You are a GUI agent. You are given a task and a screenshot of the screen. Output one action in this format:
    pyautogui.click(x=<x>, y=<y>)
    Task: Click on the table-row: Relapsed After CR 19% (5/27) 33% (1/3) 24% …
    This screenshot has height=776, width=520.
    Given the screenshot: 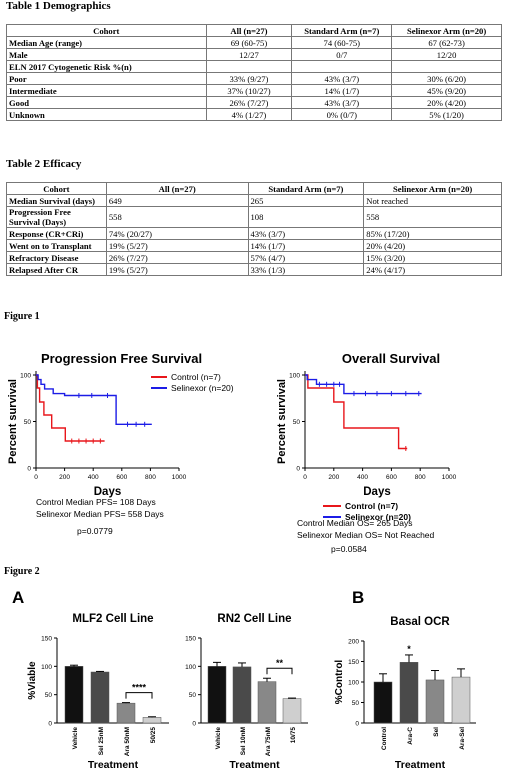 What is the action you would take?
    pyautogui.click(x=254, y=269)
    